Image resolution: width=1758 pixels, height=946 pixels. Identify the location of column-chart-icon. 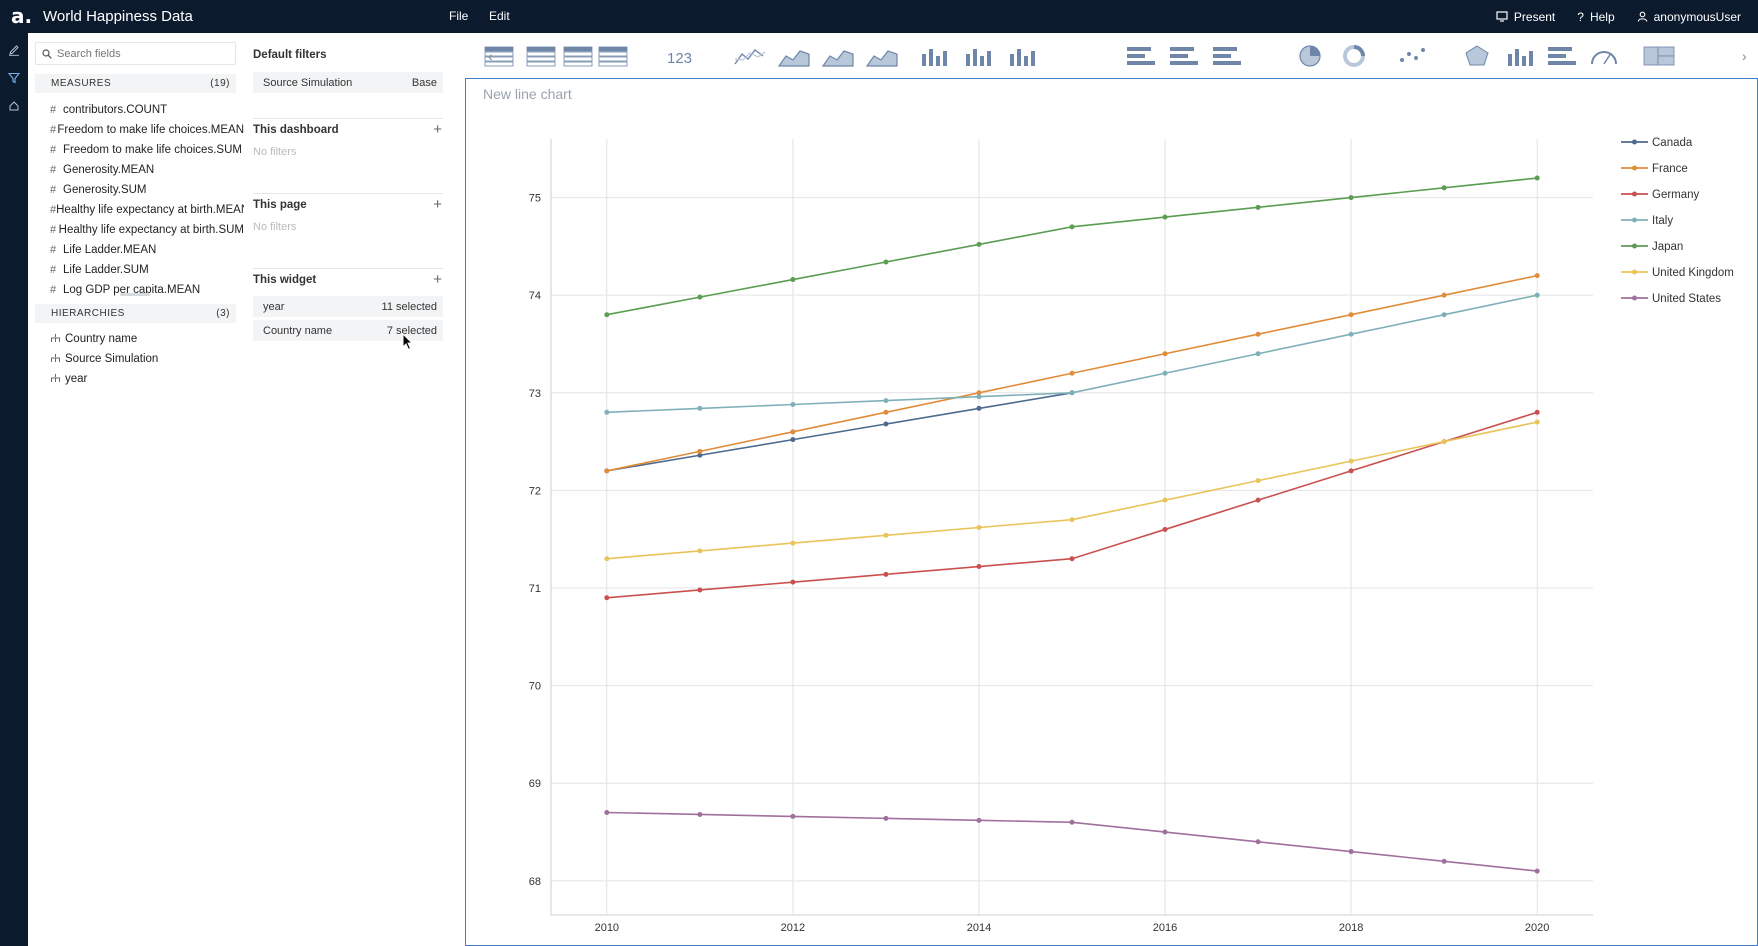
(935, 56).